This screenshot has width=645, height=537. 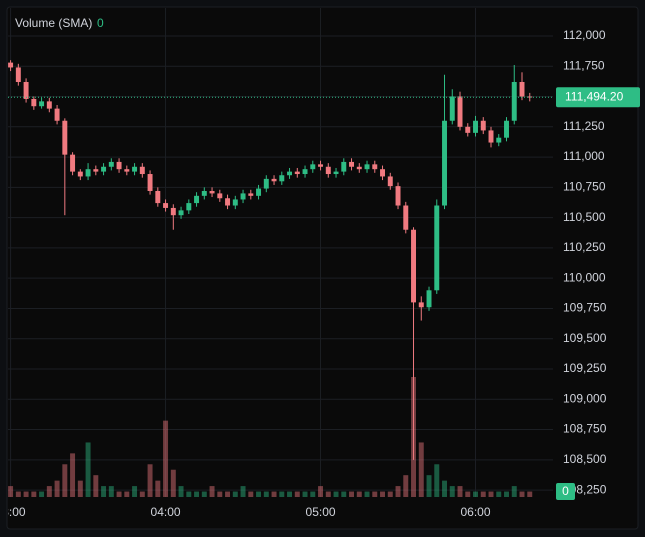 I want to click on volume-tick-box, so click(x=565, y=491).